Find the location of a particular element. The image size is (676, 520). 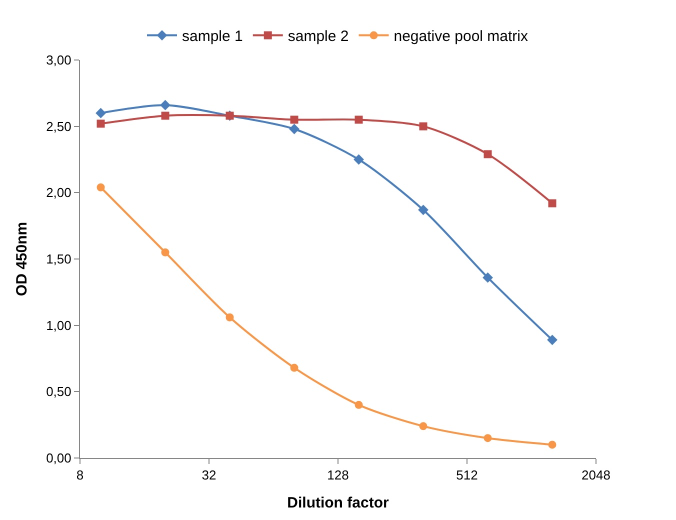

x-axis-title: Dilution factor is located at coordinates (338, 503).